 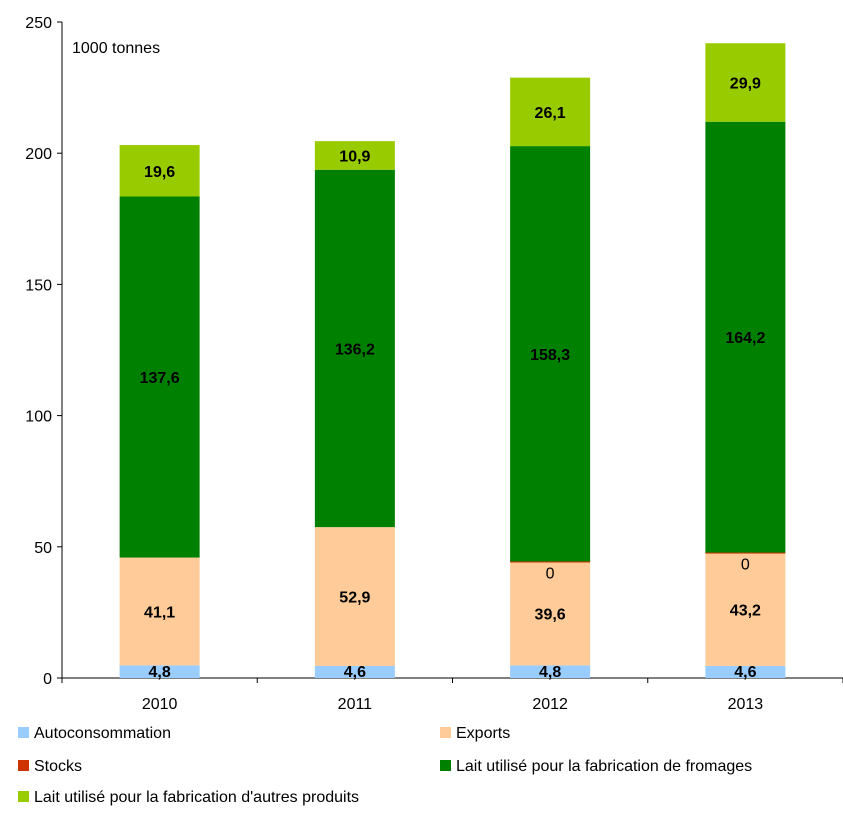 I want to click on data-label: 29,9, so click(x=745, y=83).